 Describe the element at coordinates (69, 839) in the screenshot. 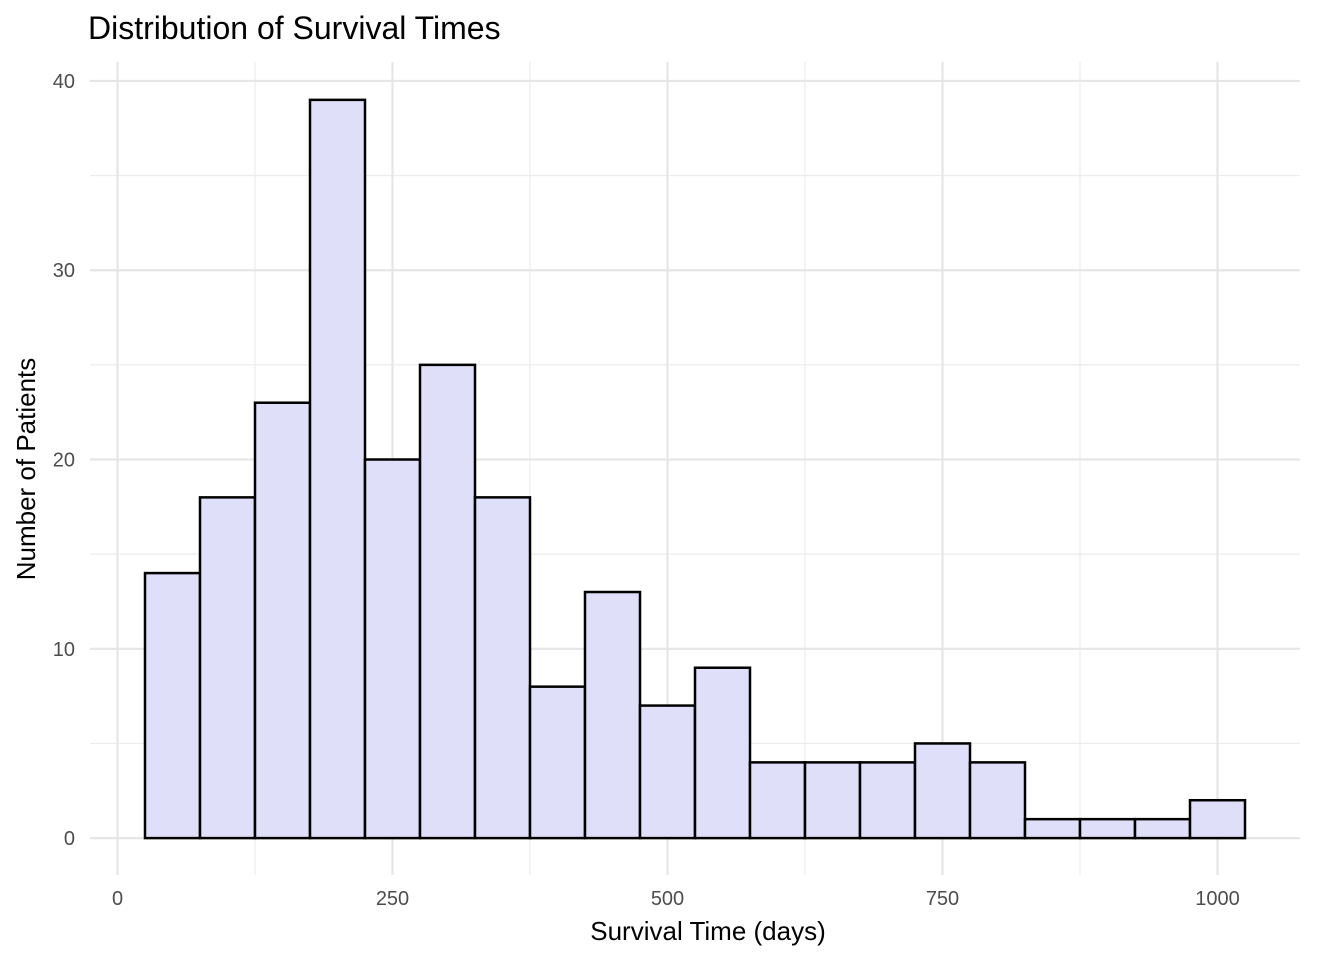

I see `y-tick-label: 0` at that location.